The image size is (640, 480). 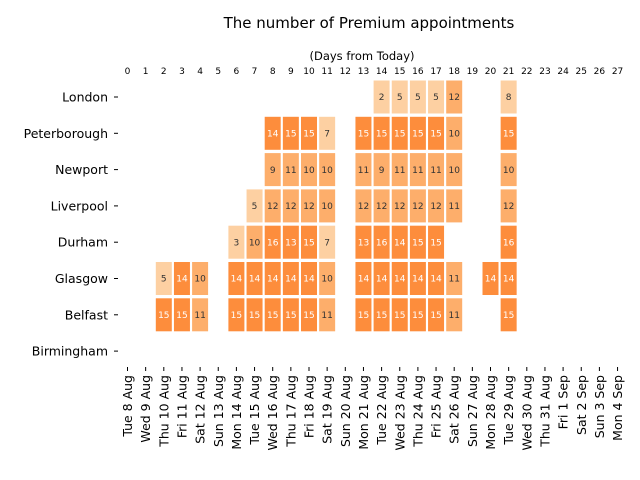 What do you see at coordinates (200, 72) in the screenshot?
I see `top-tick-label: 4` at bounding box center [200, 72].